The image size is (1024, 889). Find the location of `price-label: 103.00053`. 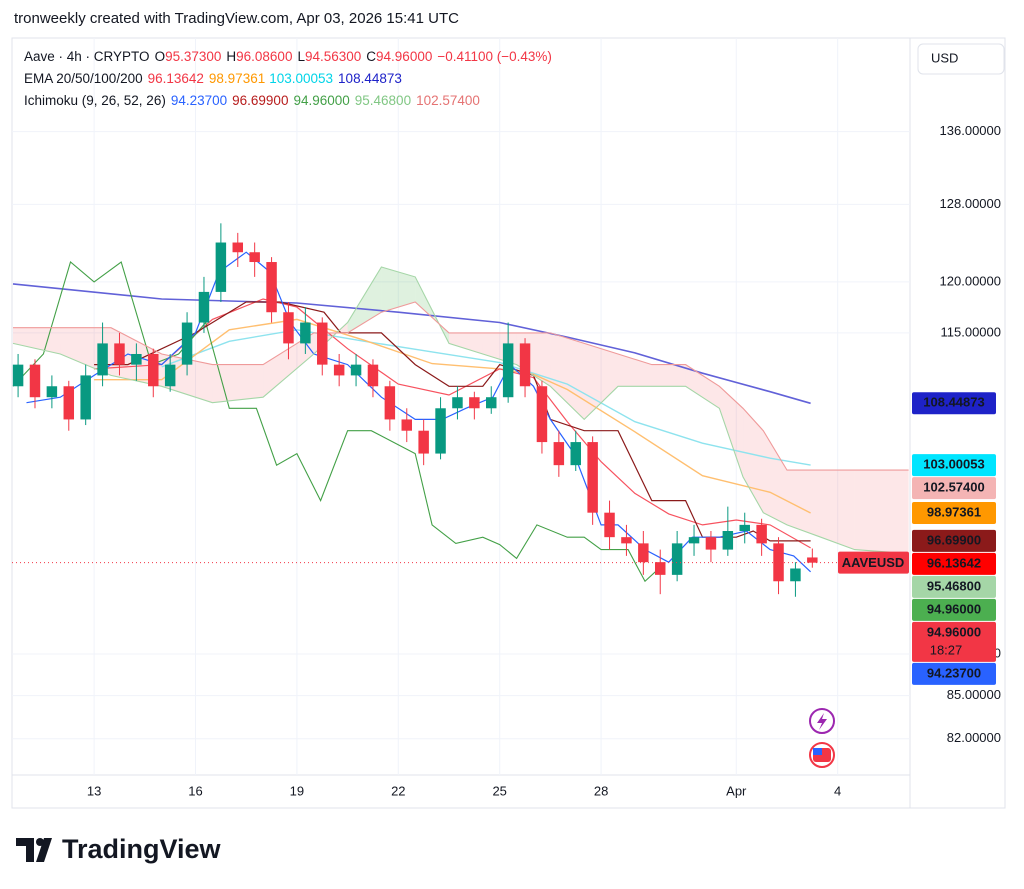

price-label: 103.00053 is located at coordinates (953, 464).